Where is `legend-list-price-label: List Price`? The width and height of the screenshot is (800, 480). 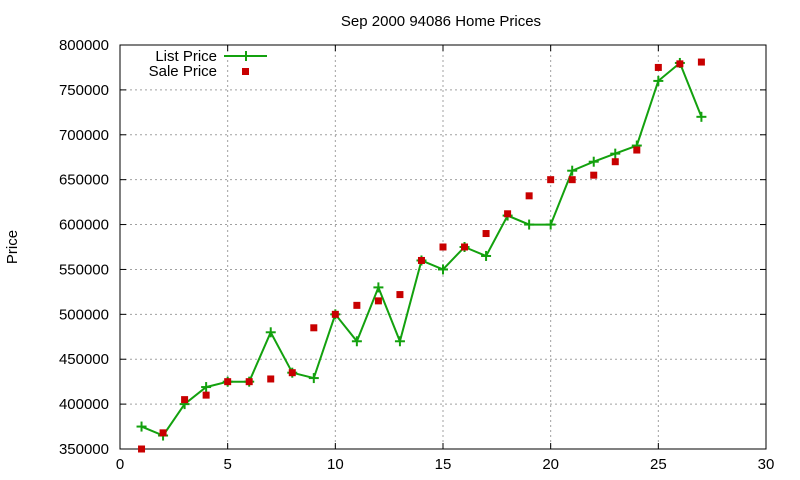
legend-list-price-label: List Price is located at coordinates (186, 56).